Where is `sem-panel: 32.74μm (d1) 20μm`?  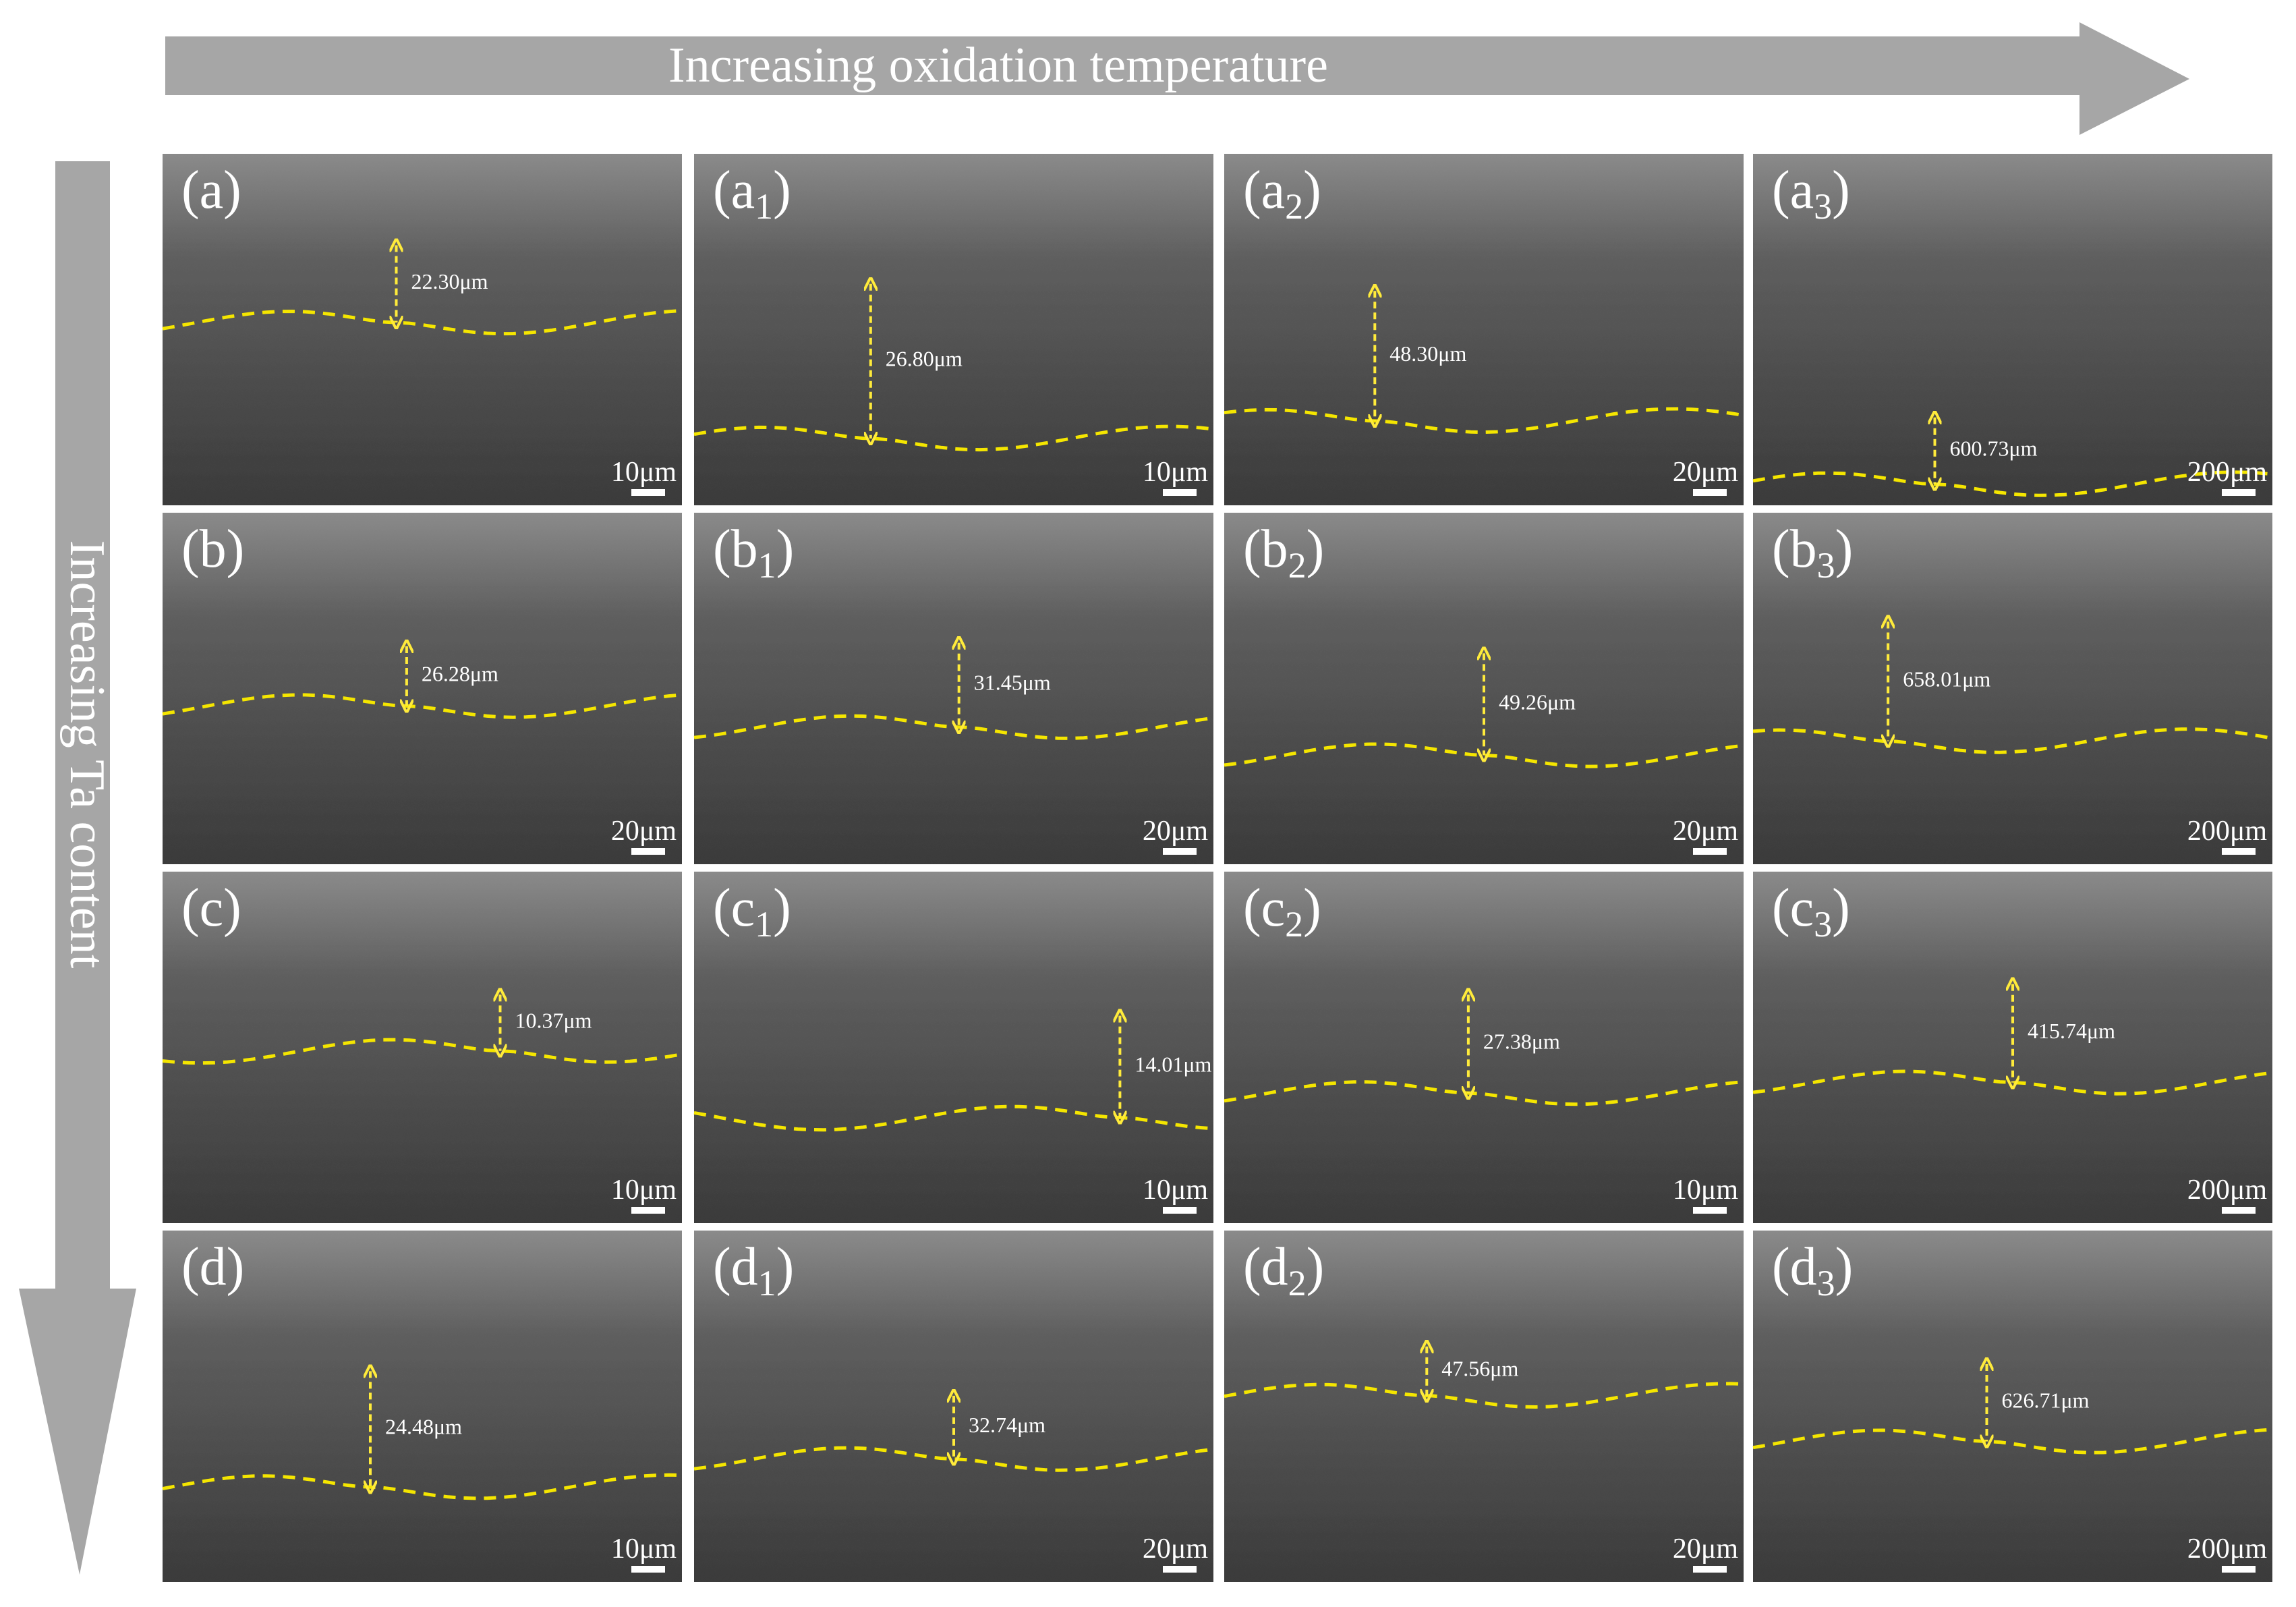 sem-panel: 32.74μm (d1) 20μm is located at coordinates (954, 1406).